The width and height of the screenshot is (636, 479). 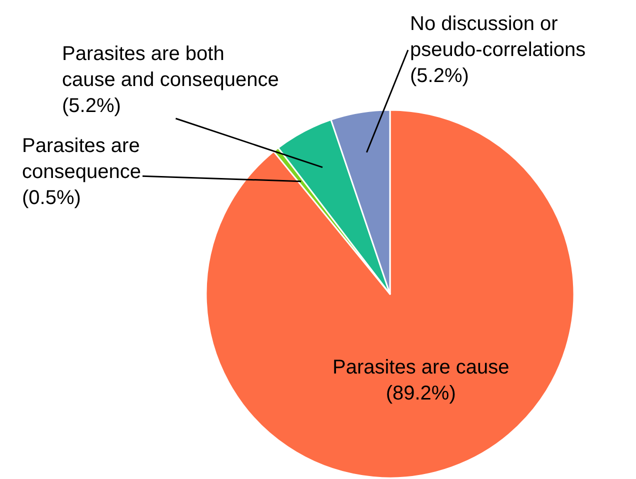 What do you see at coordinates (421, 367) in the screenshot?
I see `slice-label: Parasites are cause` at bounding box center [421, 367].